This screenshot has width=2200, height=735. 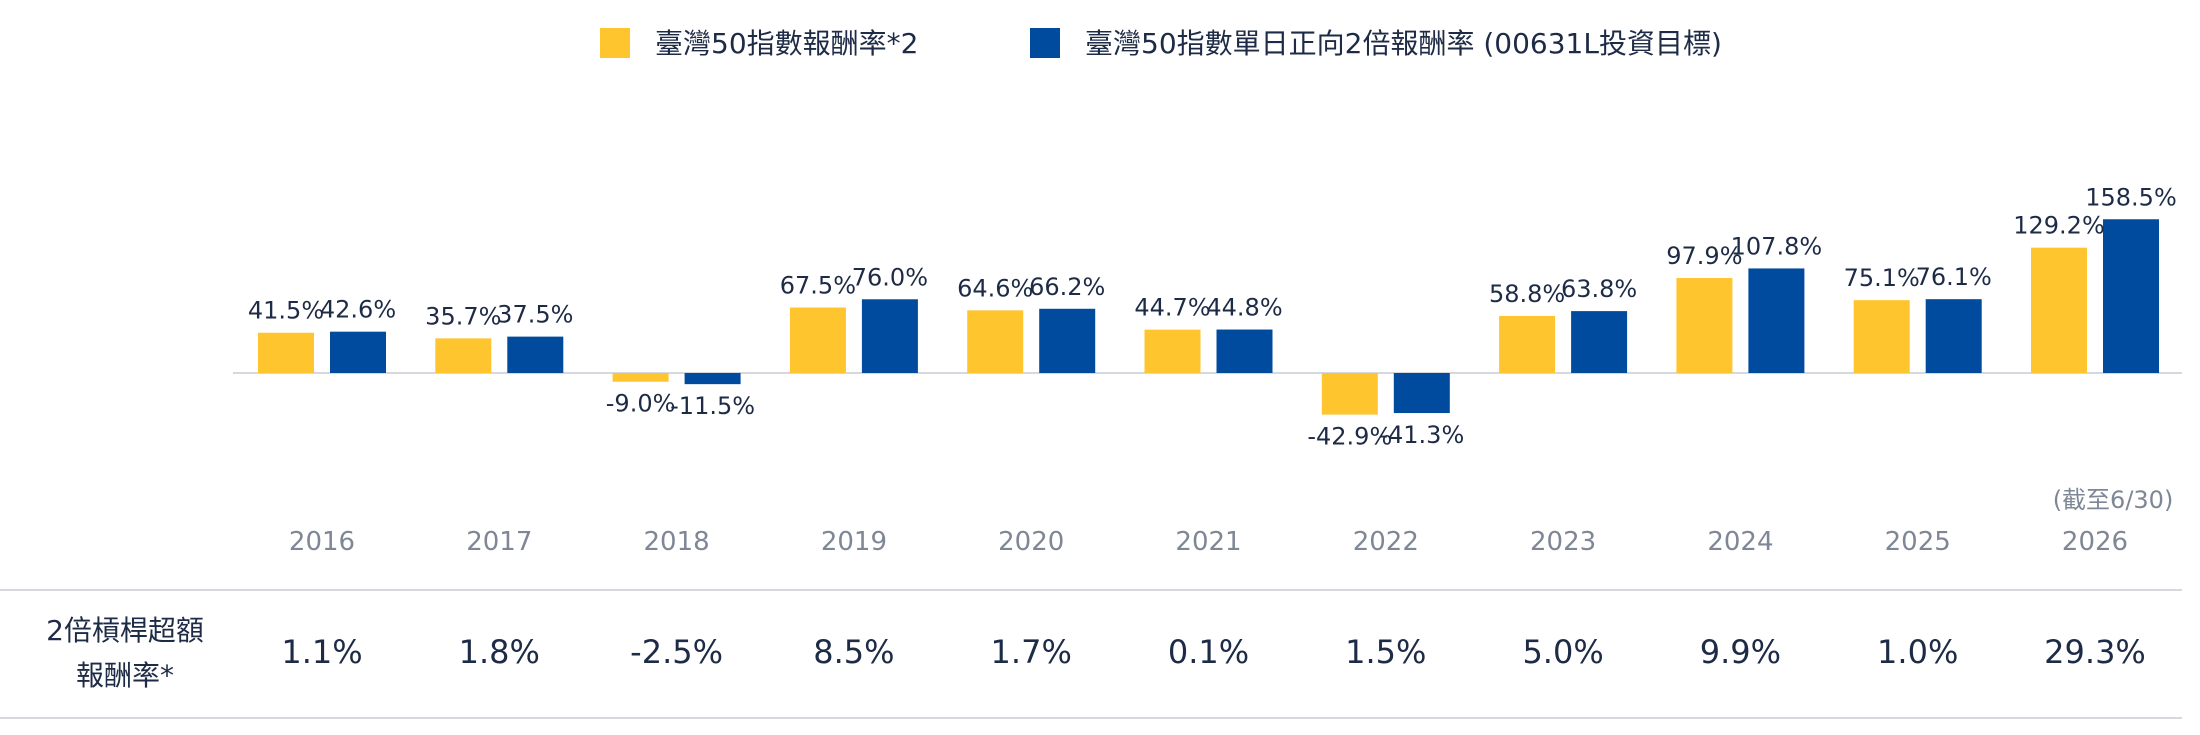 I want to click on x-tick-label-2026: 2026, so click(x=2095, y=542).